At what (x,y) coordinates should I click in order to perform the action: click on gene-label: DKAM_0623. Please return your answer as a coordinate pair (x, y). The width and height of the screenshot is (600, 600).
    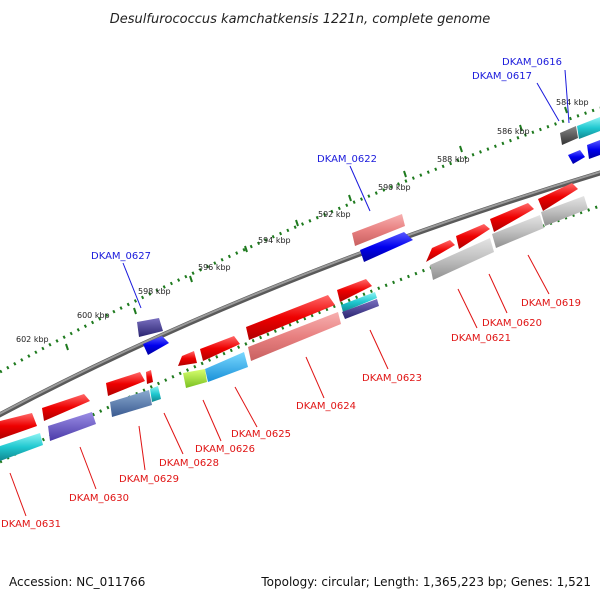
    Looking at the image, I should click on (392, 378).